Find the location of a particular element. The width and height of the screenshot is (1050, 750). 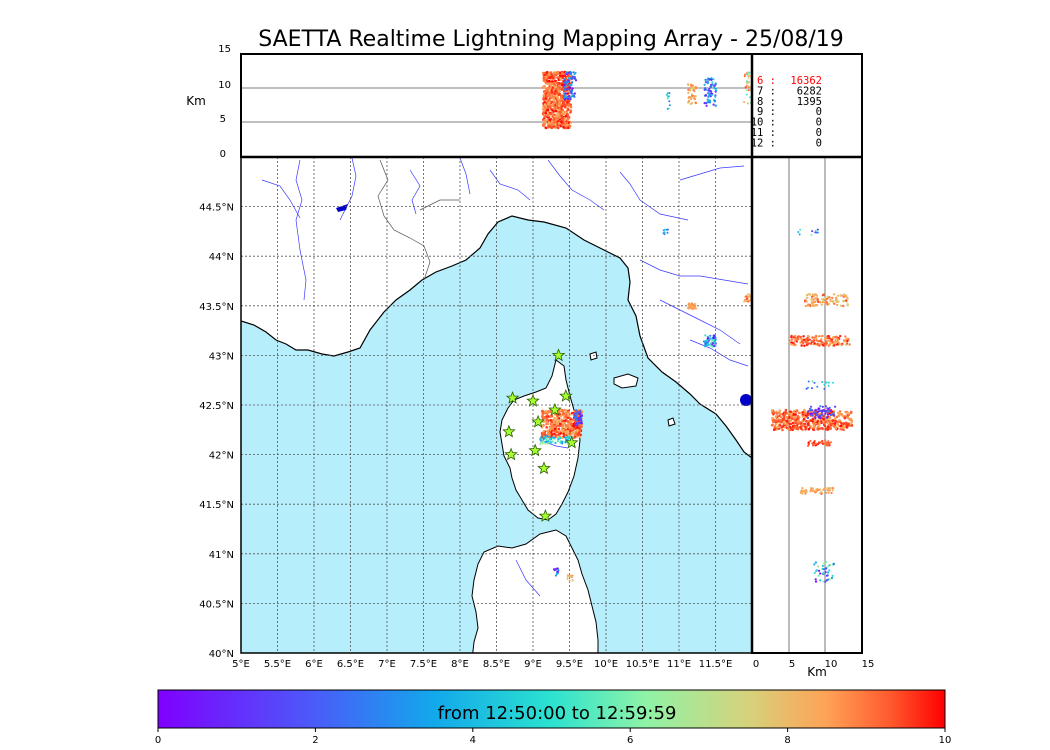

lat-tick-label: 44°N is located at coordinates (221, 257).